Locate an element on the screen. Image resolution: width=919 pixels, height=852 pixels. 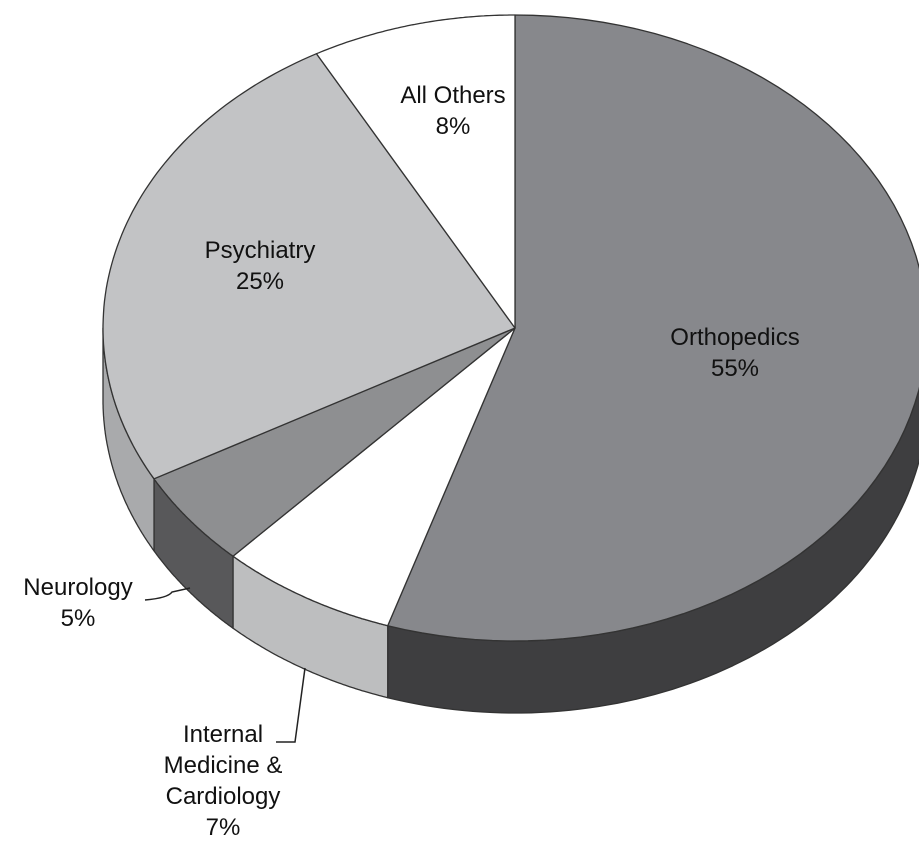
slice-label: All Others 8% is located at coordinates (453, 111).